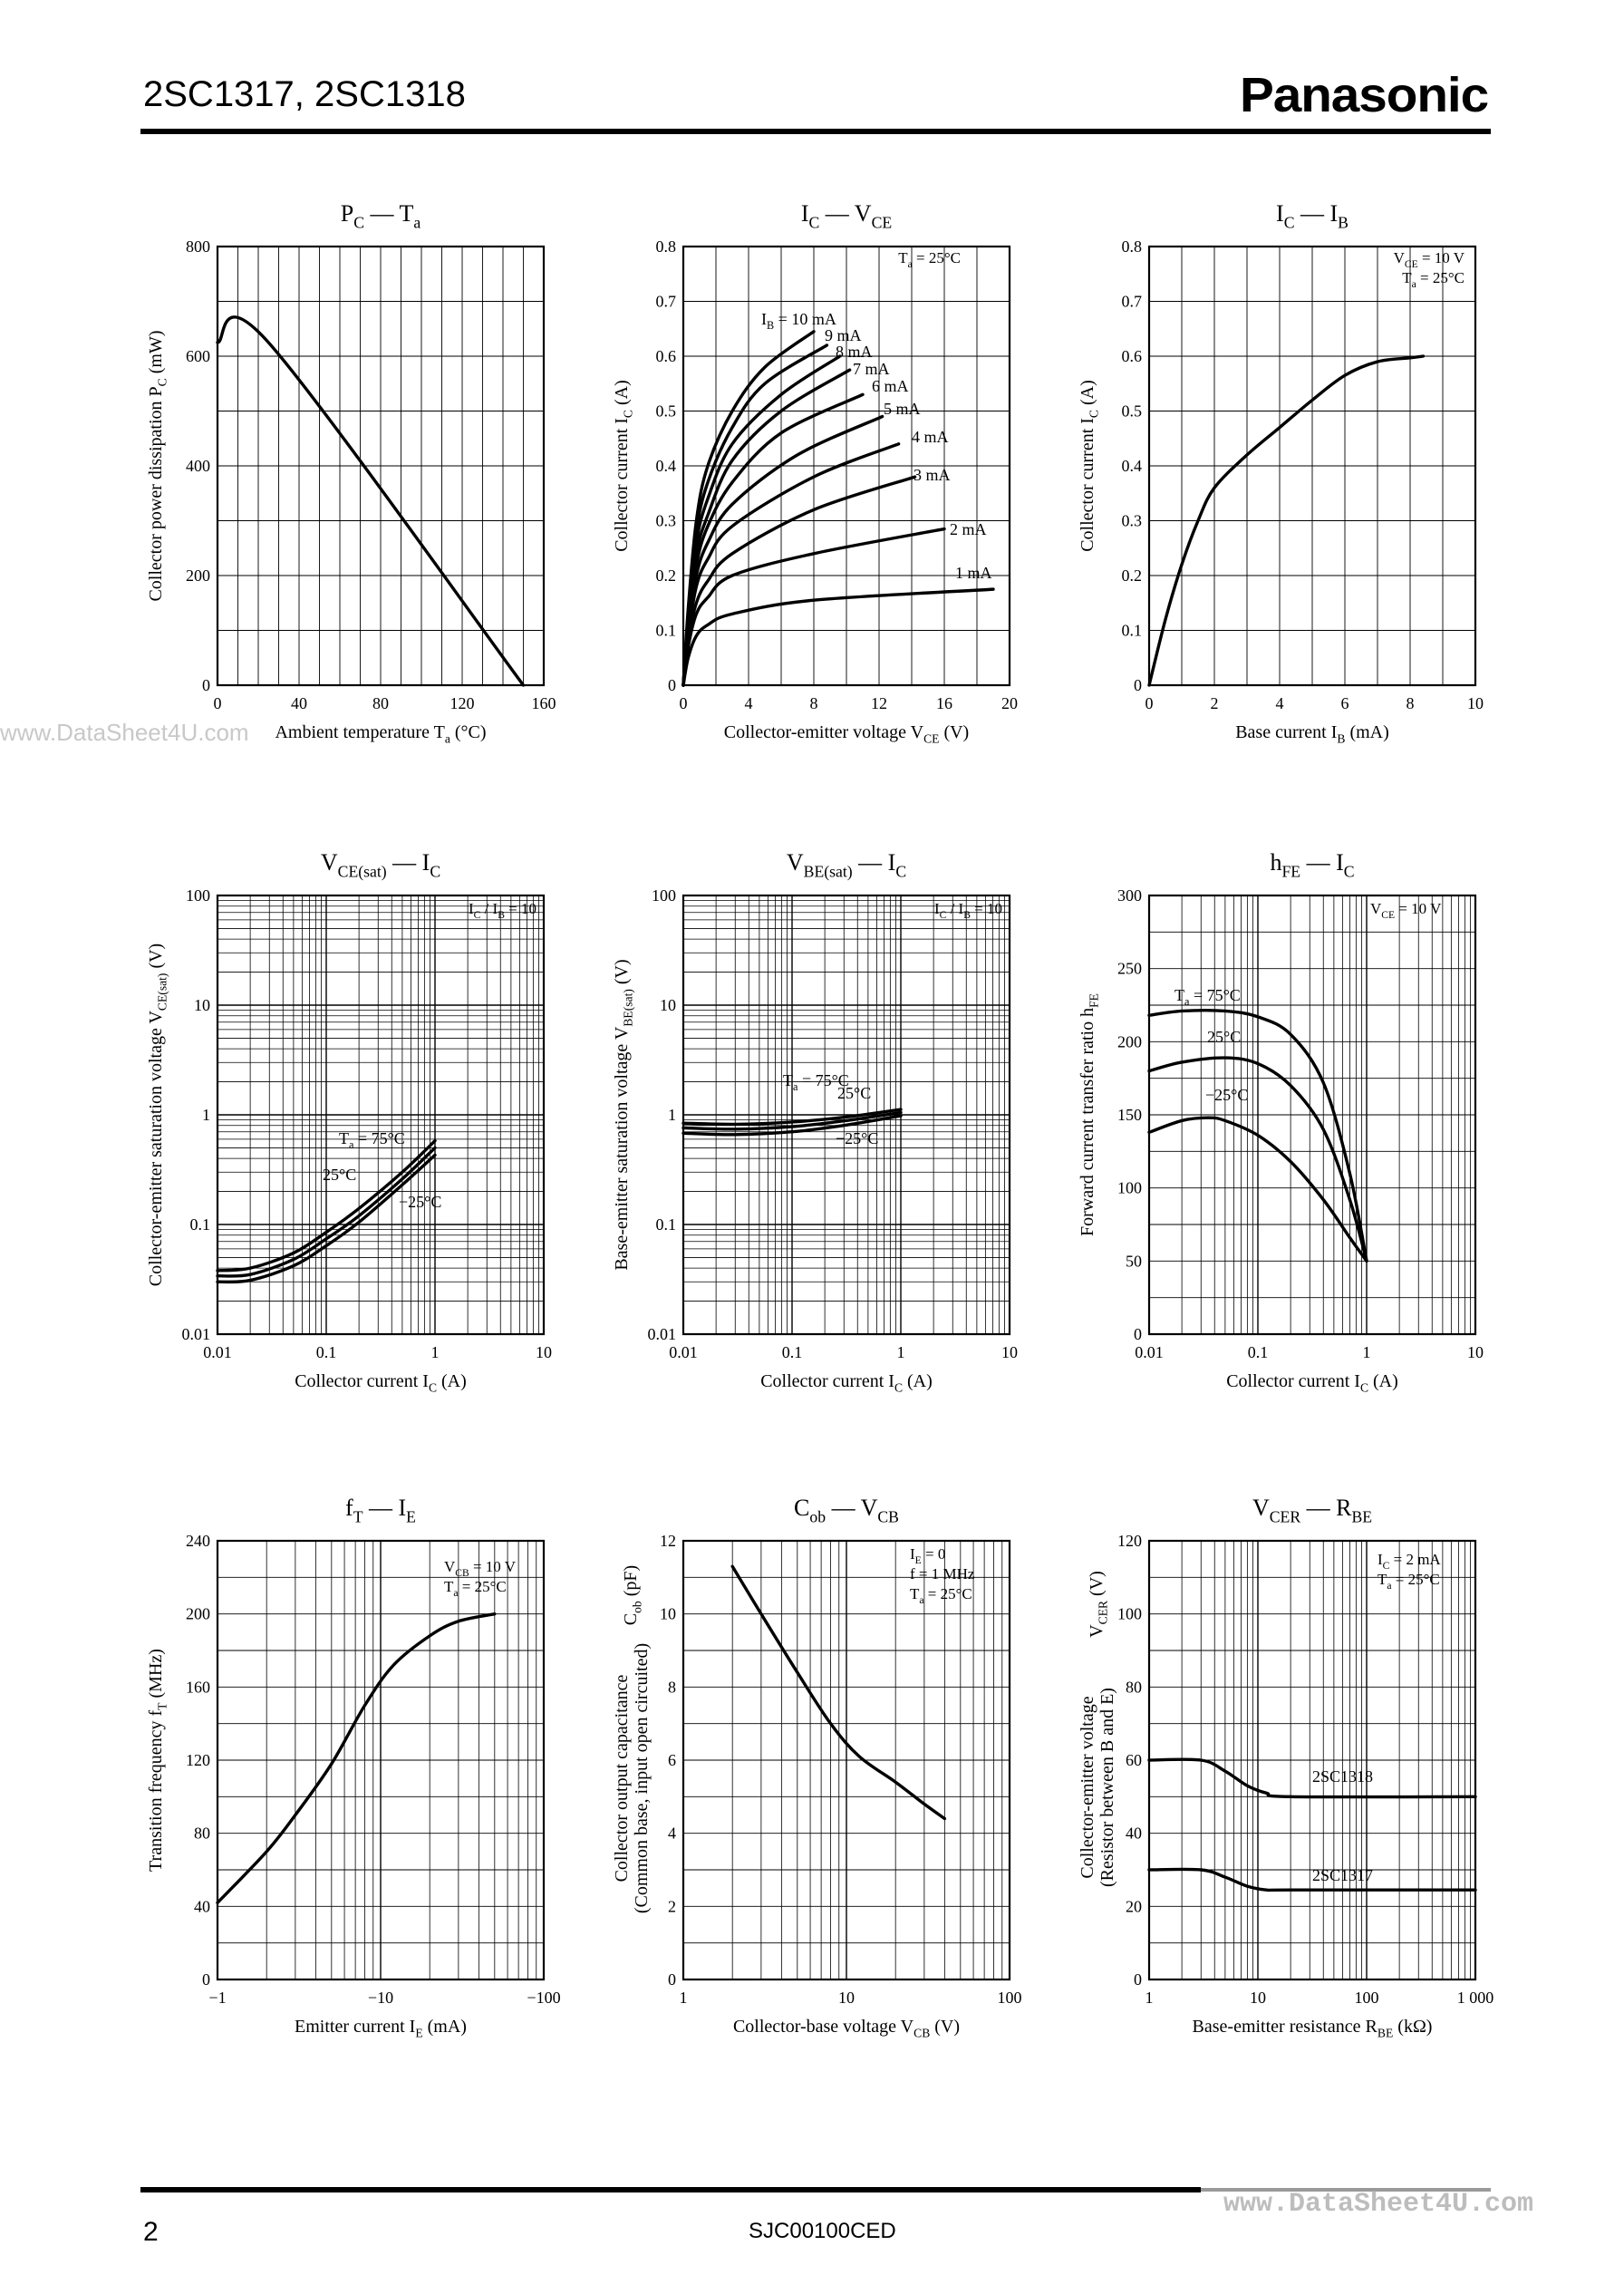  Describe the element at coordinates (1107, 1787) in the screenshot. I see `y-axis-label-2: (Resistor between B and E)` at that location.